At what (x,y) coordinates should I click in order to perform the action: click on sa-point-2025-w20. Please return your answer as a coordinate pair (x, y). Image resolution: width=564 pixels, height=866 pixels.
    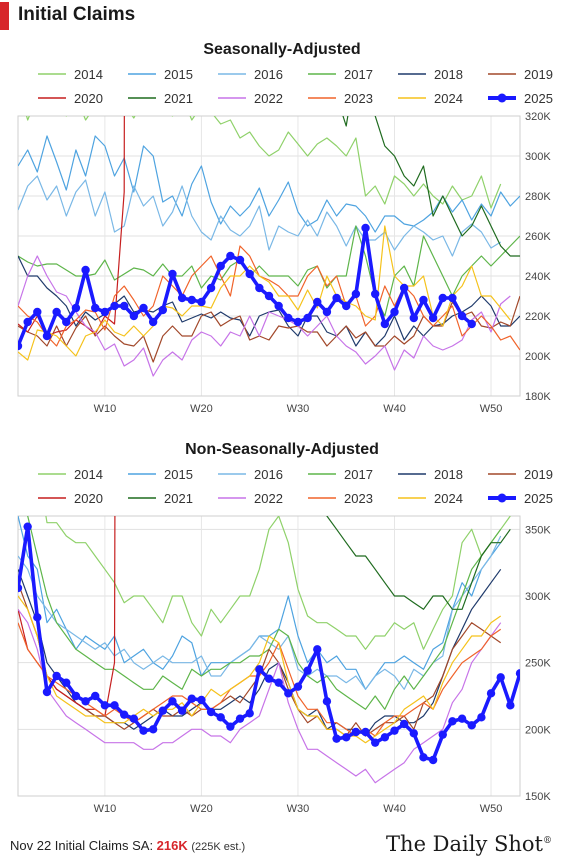
    Looking at the image, I should click on (201, 302).